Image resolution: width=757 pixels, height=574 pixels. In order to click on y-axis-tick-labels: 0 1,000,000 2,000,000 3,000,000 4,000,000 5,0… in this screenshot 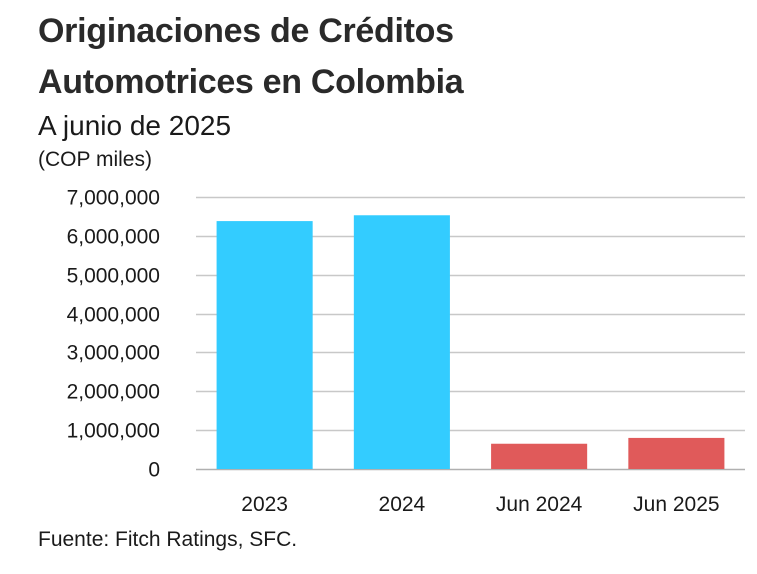, I will do `click(113, 334)`.